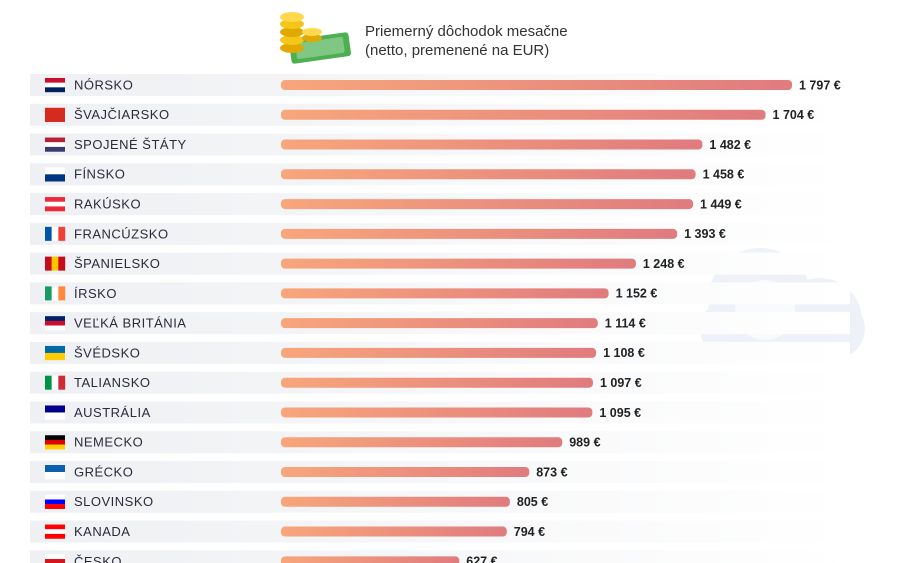 This screenshot has width=900, height=563. Describe the element at coordinates (315, 38) in the screenshot. I see `money-icon` at that location.